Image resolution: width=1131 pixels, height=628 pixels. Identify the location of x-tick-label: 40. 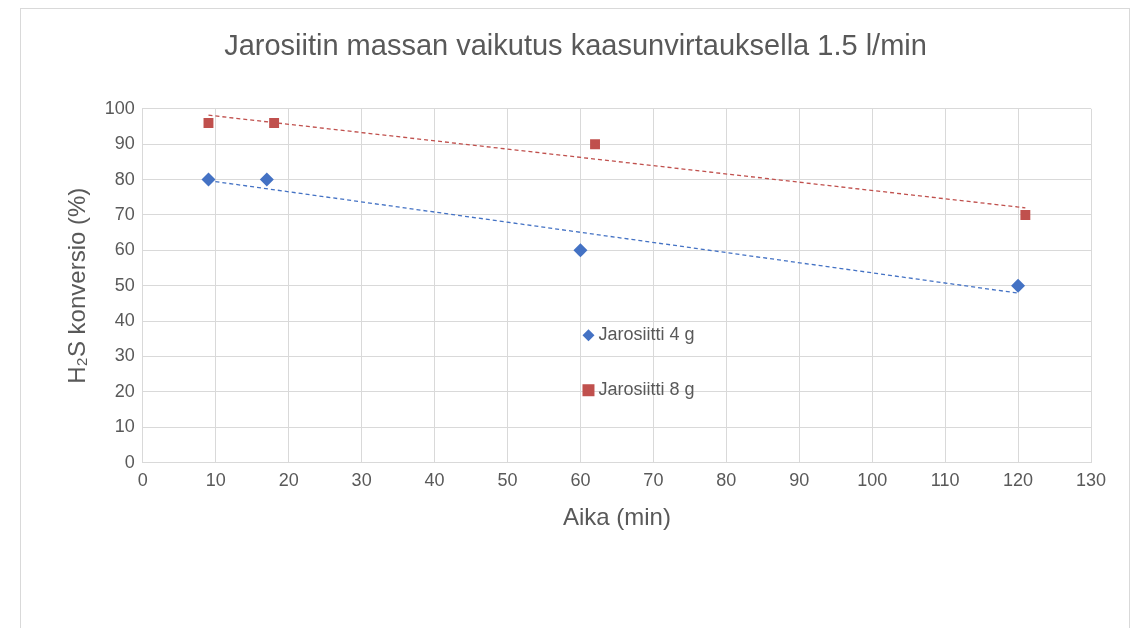
(434, 480).